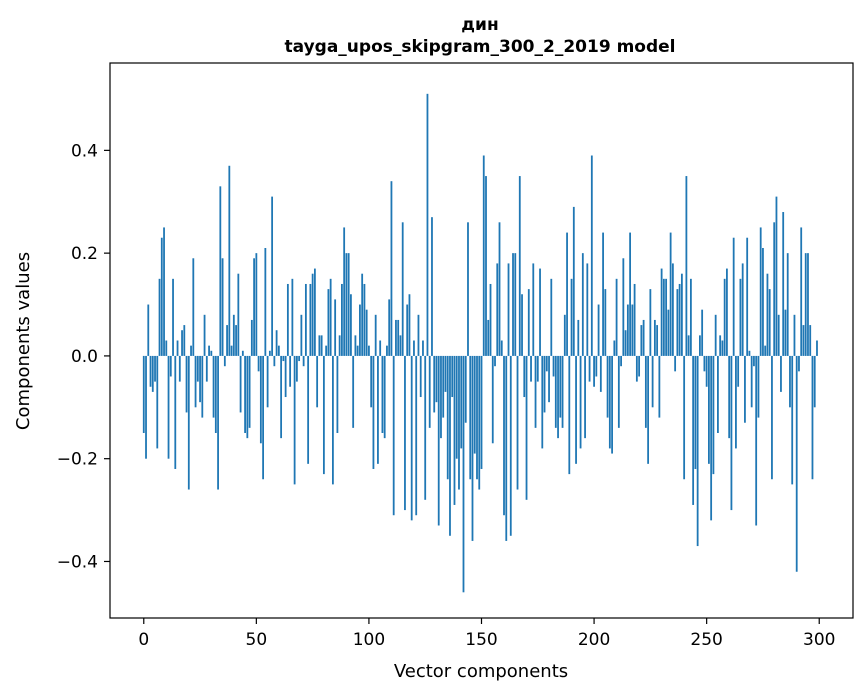 The image size is (867, 696). I want to click on x-tick-label: 50, so click(257, 640).